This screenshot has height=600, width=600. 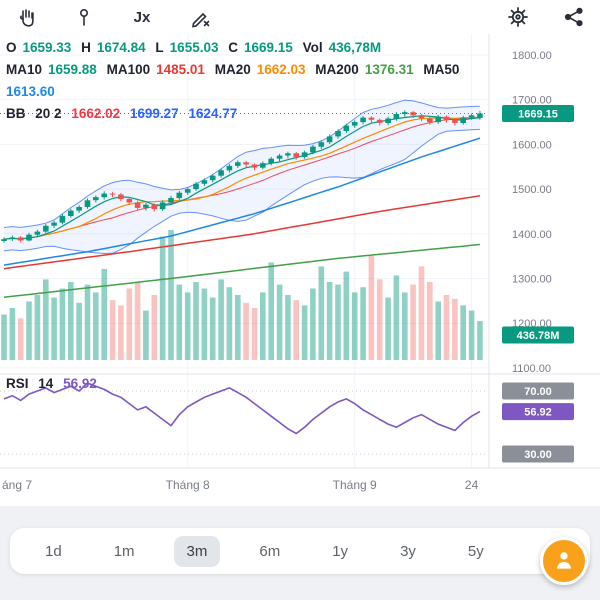 What do you see at coordinates (197, 551) in the screenshot?
I see `range-button-3m: 3m` at bounding box center [197, 551].